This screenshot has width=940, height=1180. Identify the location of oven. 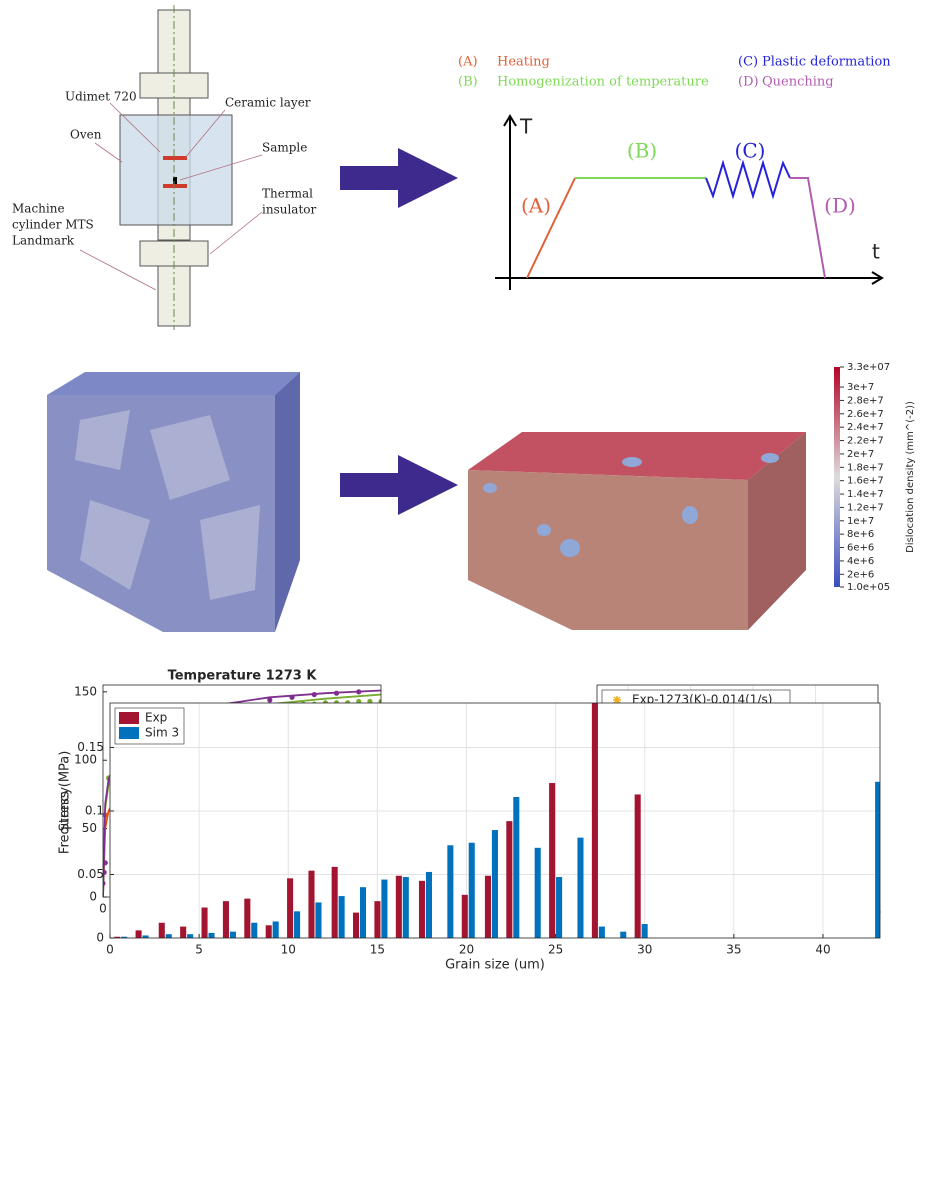
(176, 170).